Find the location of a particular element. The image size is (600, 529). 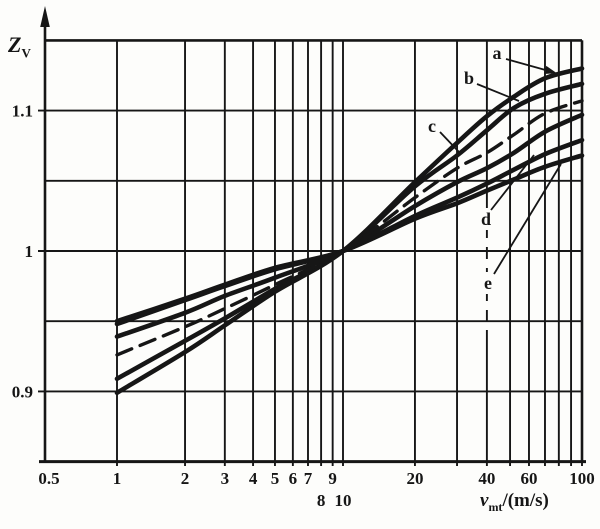

x-tick-label: 6 is located at coordinates (293, 478).